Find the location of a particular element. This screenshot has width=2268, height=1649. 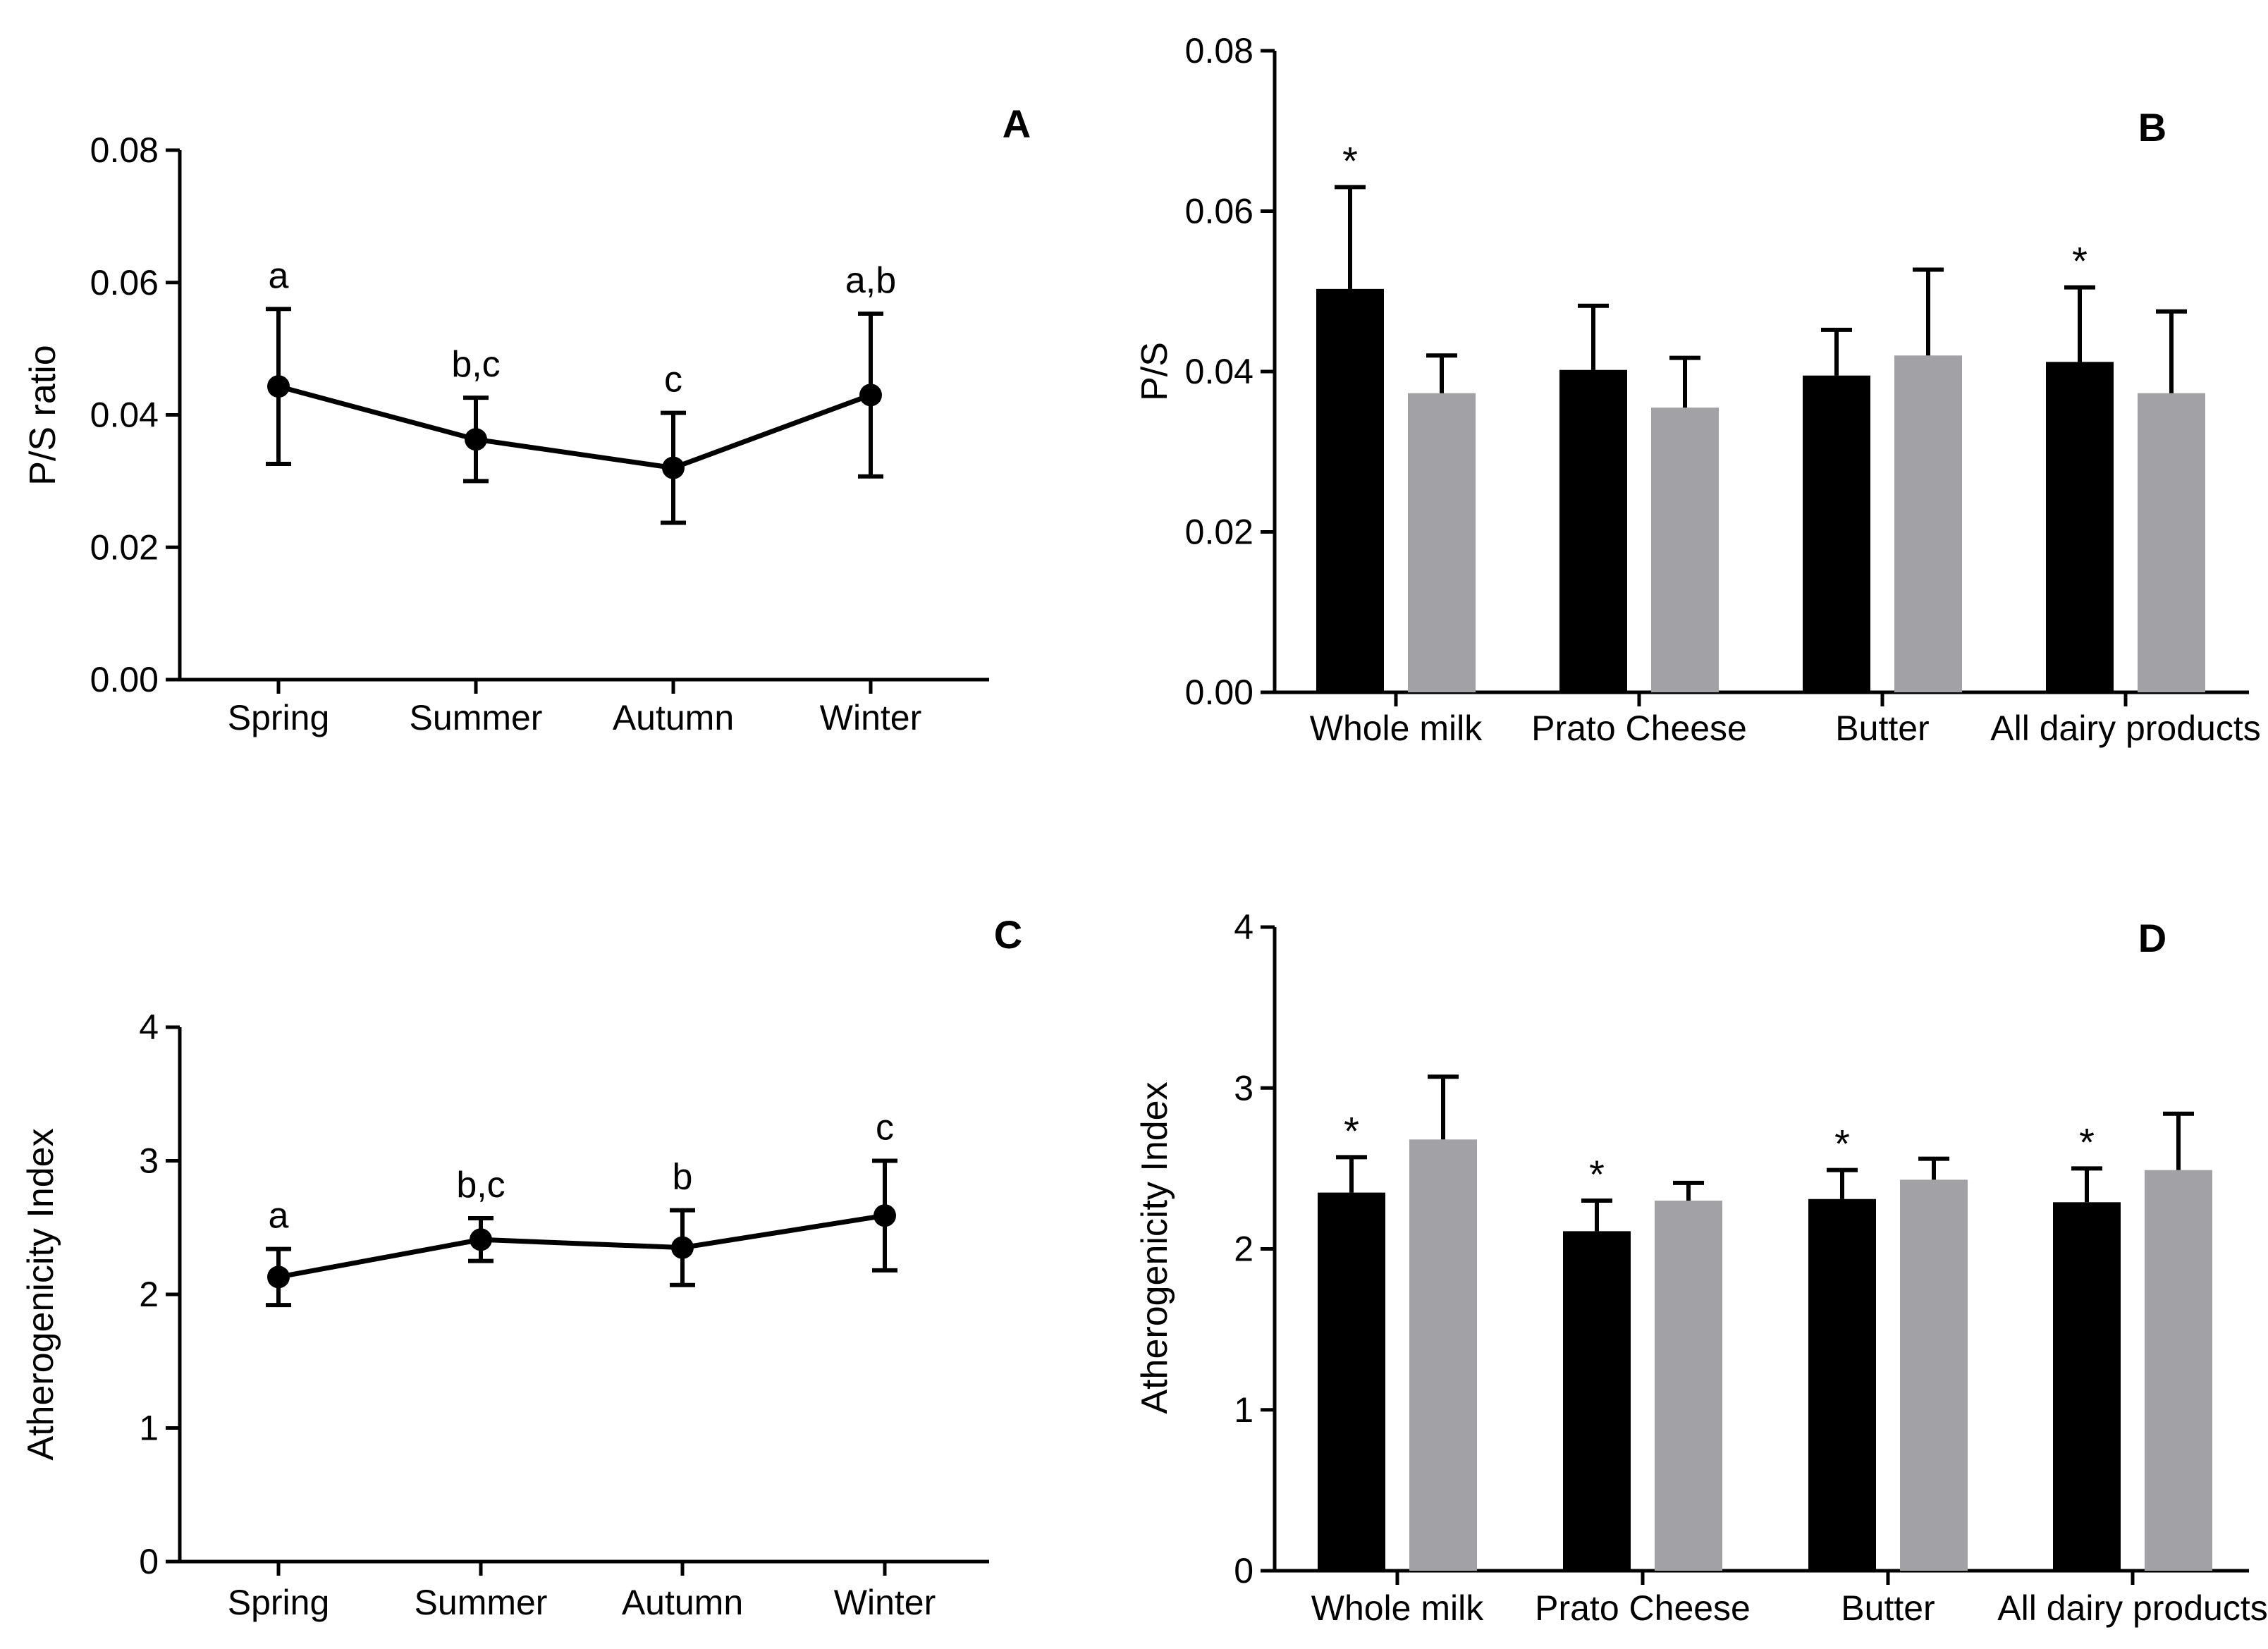

y-axis-label: P/S ratio is located at coordinates (43, 415).